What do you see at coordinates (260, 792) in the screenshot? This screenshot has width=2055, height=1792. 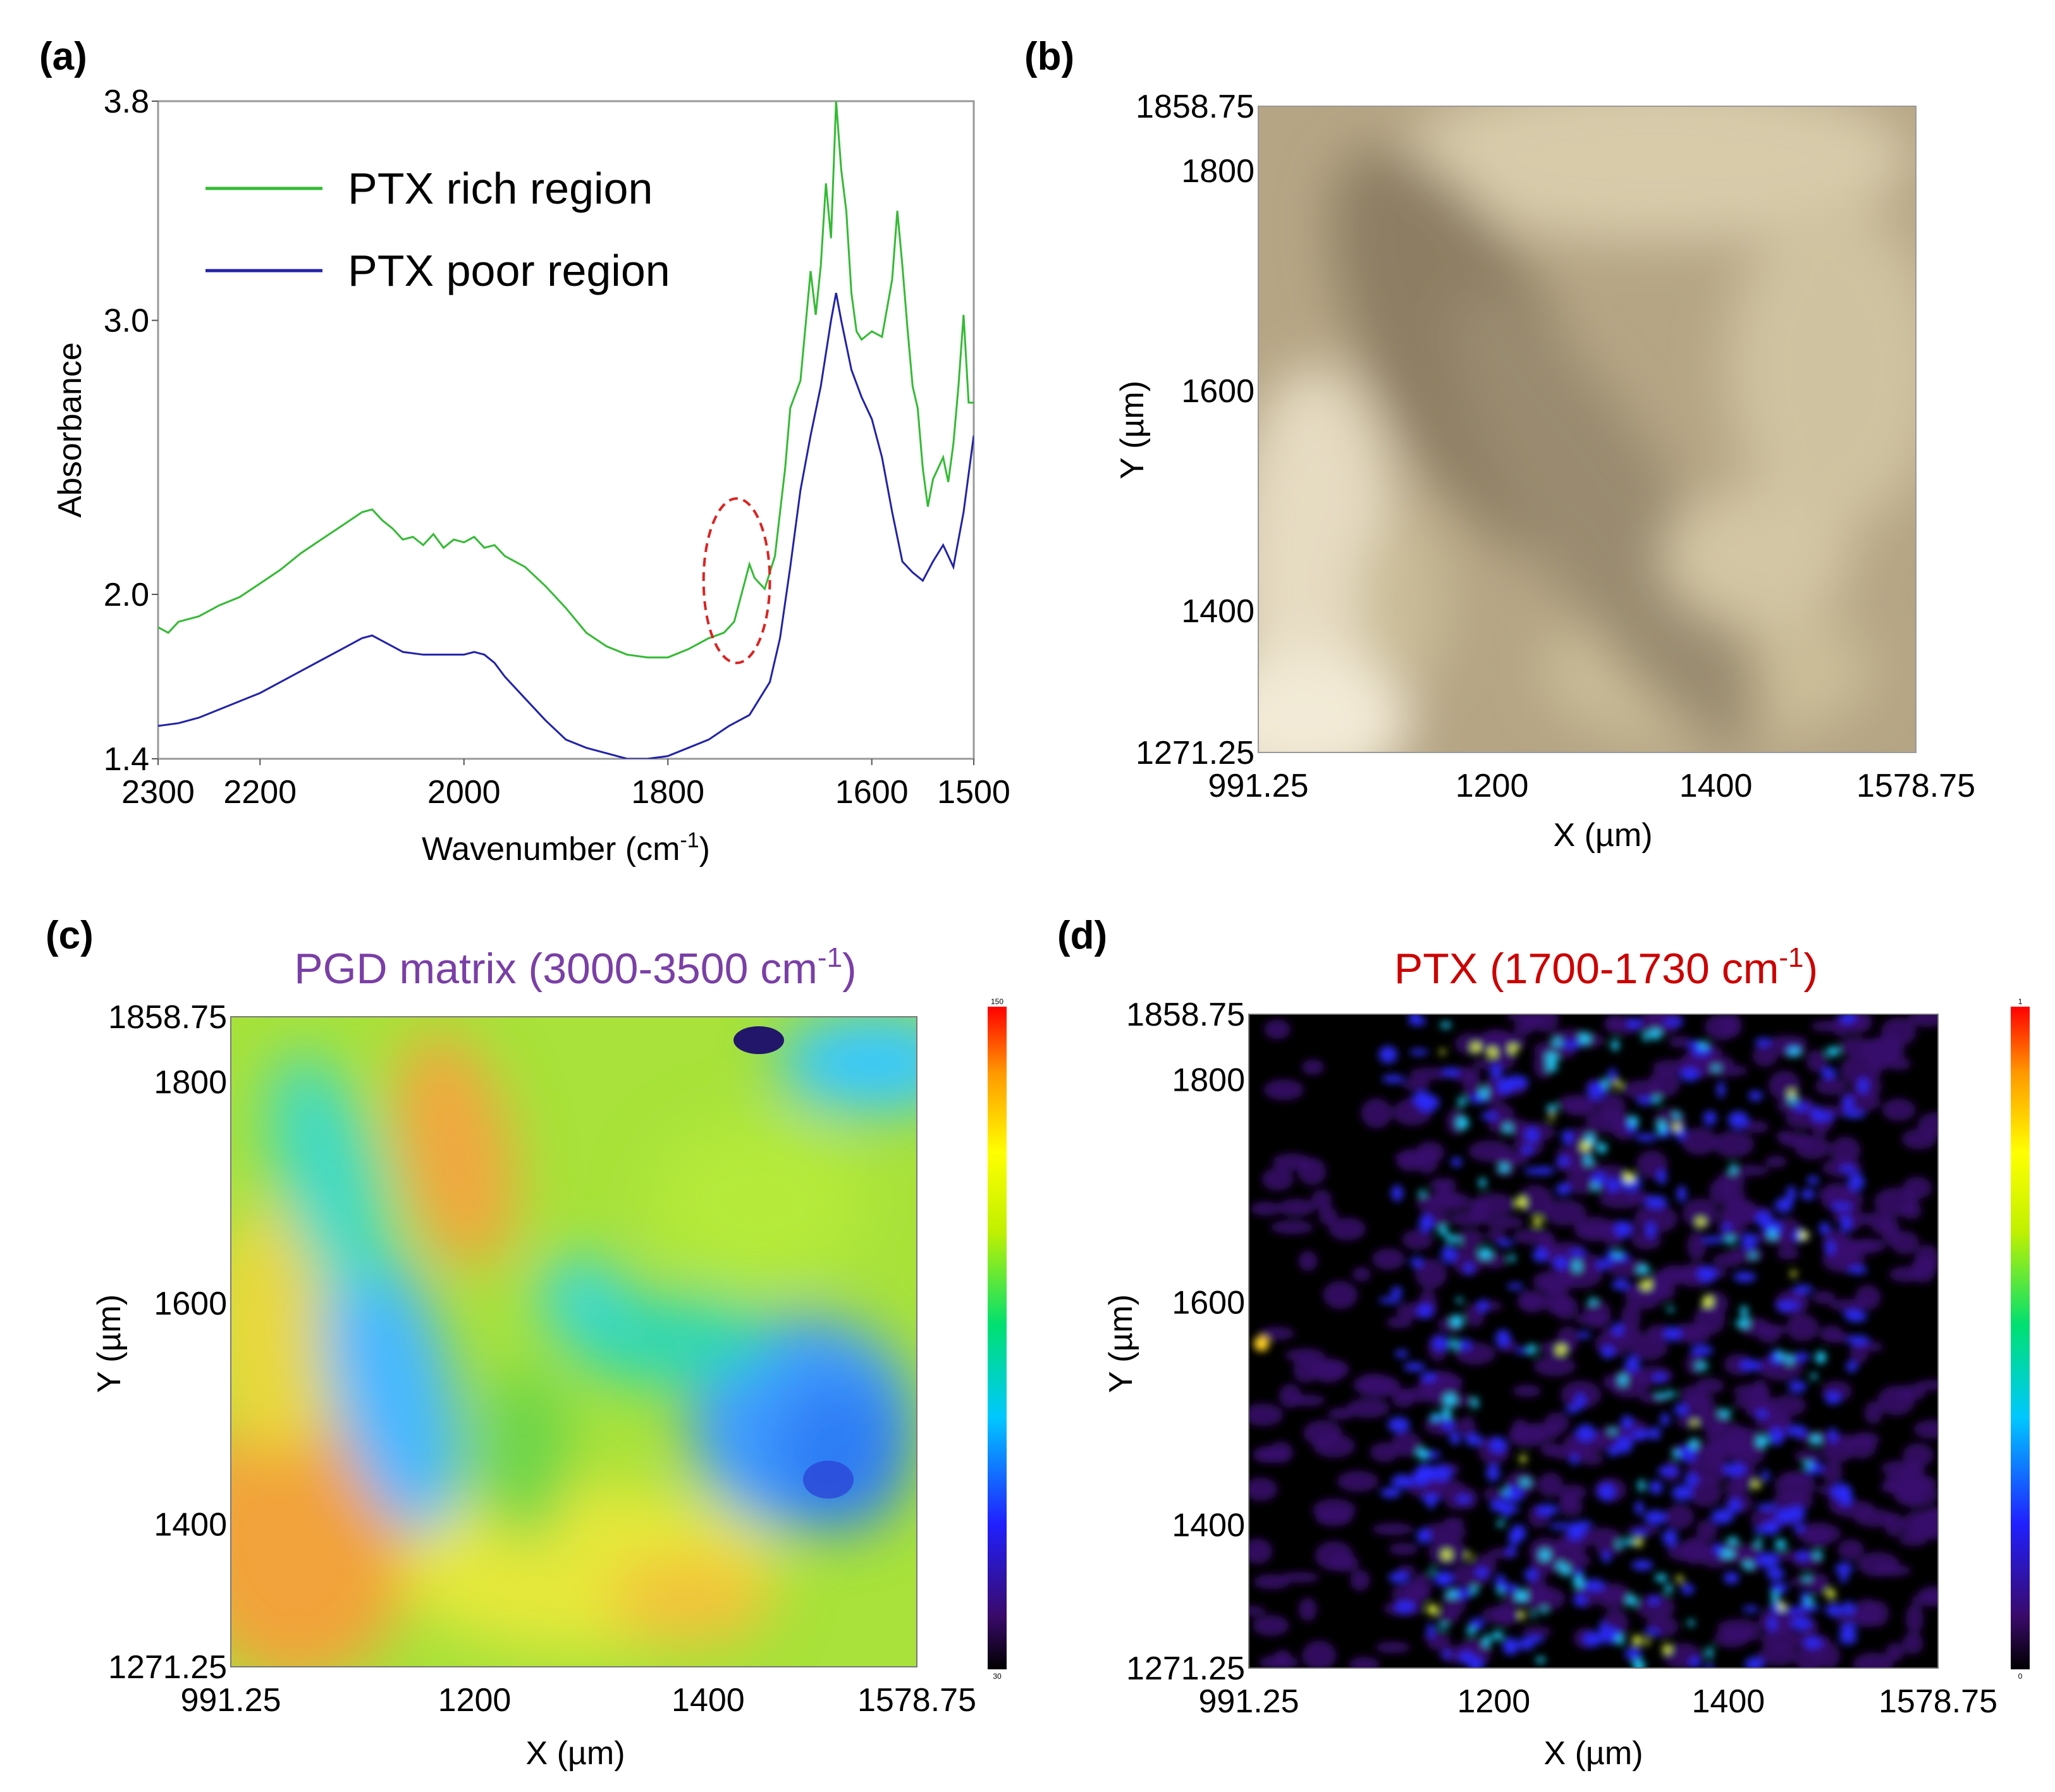 I see `x-tick-label: 2200` at bounding box center [260, 792].